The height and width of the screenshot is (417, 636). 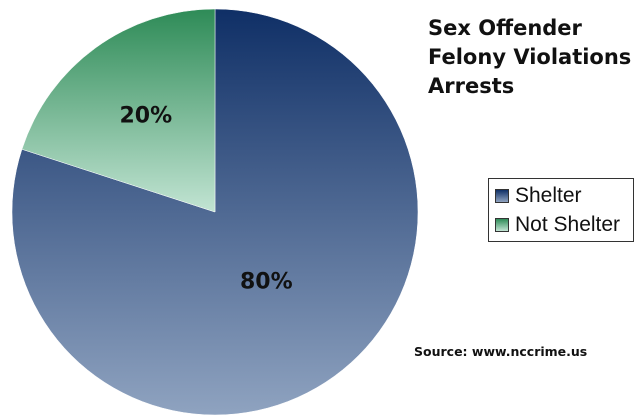 I want to click on legend-item-shelter: Shelter, so click(x=564, y=195).